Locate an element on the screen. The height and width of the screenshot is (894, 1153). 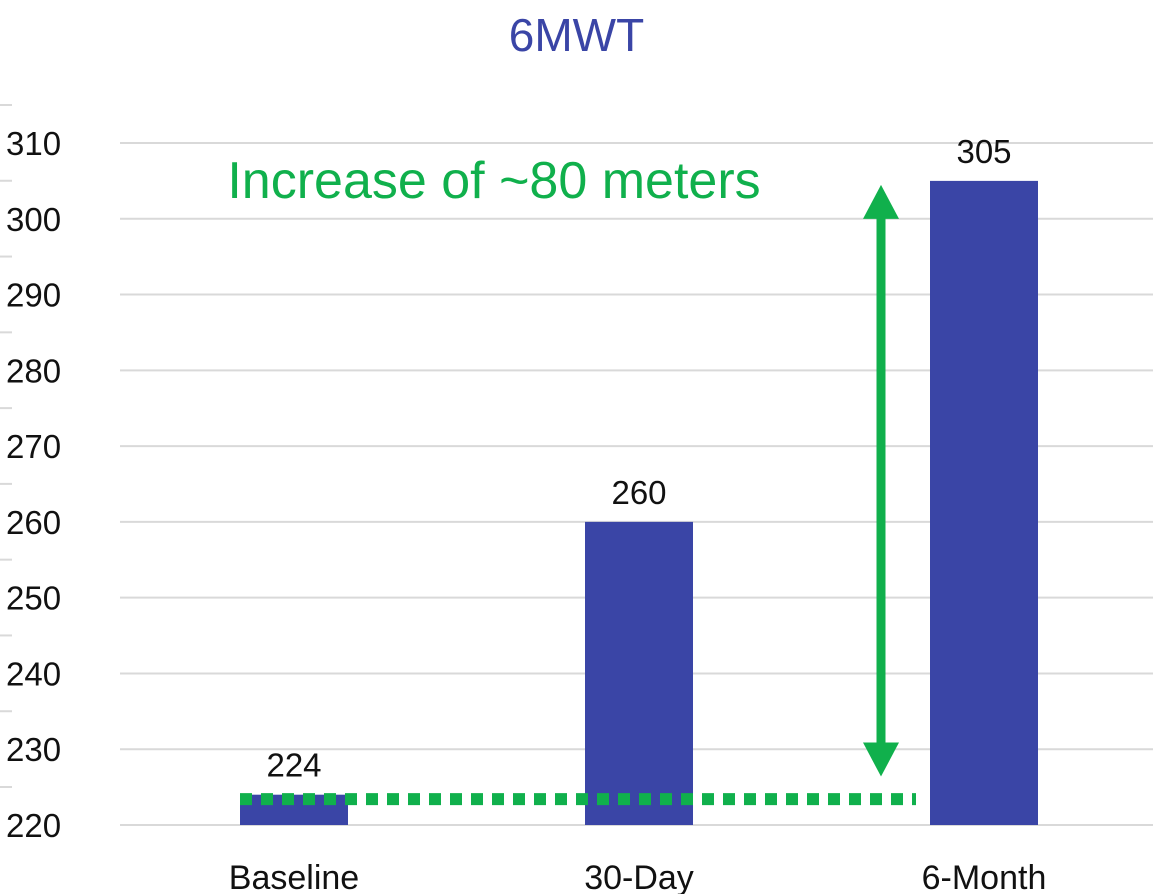
annotation-text: Increase of ~80 meters is located at coordinates (493, 181).